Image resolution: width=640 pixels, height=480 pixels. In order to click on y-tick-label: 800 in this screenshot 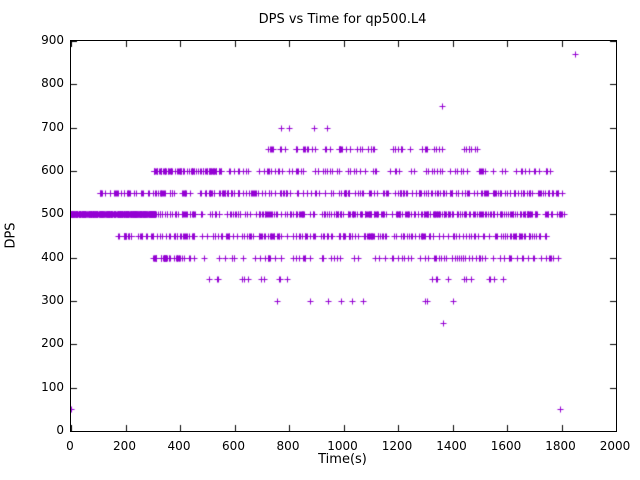, I will do `click(52, 83)`.